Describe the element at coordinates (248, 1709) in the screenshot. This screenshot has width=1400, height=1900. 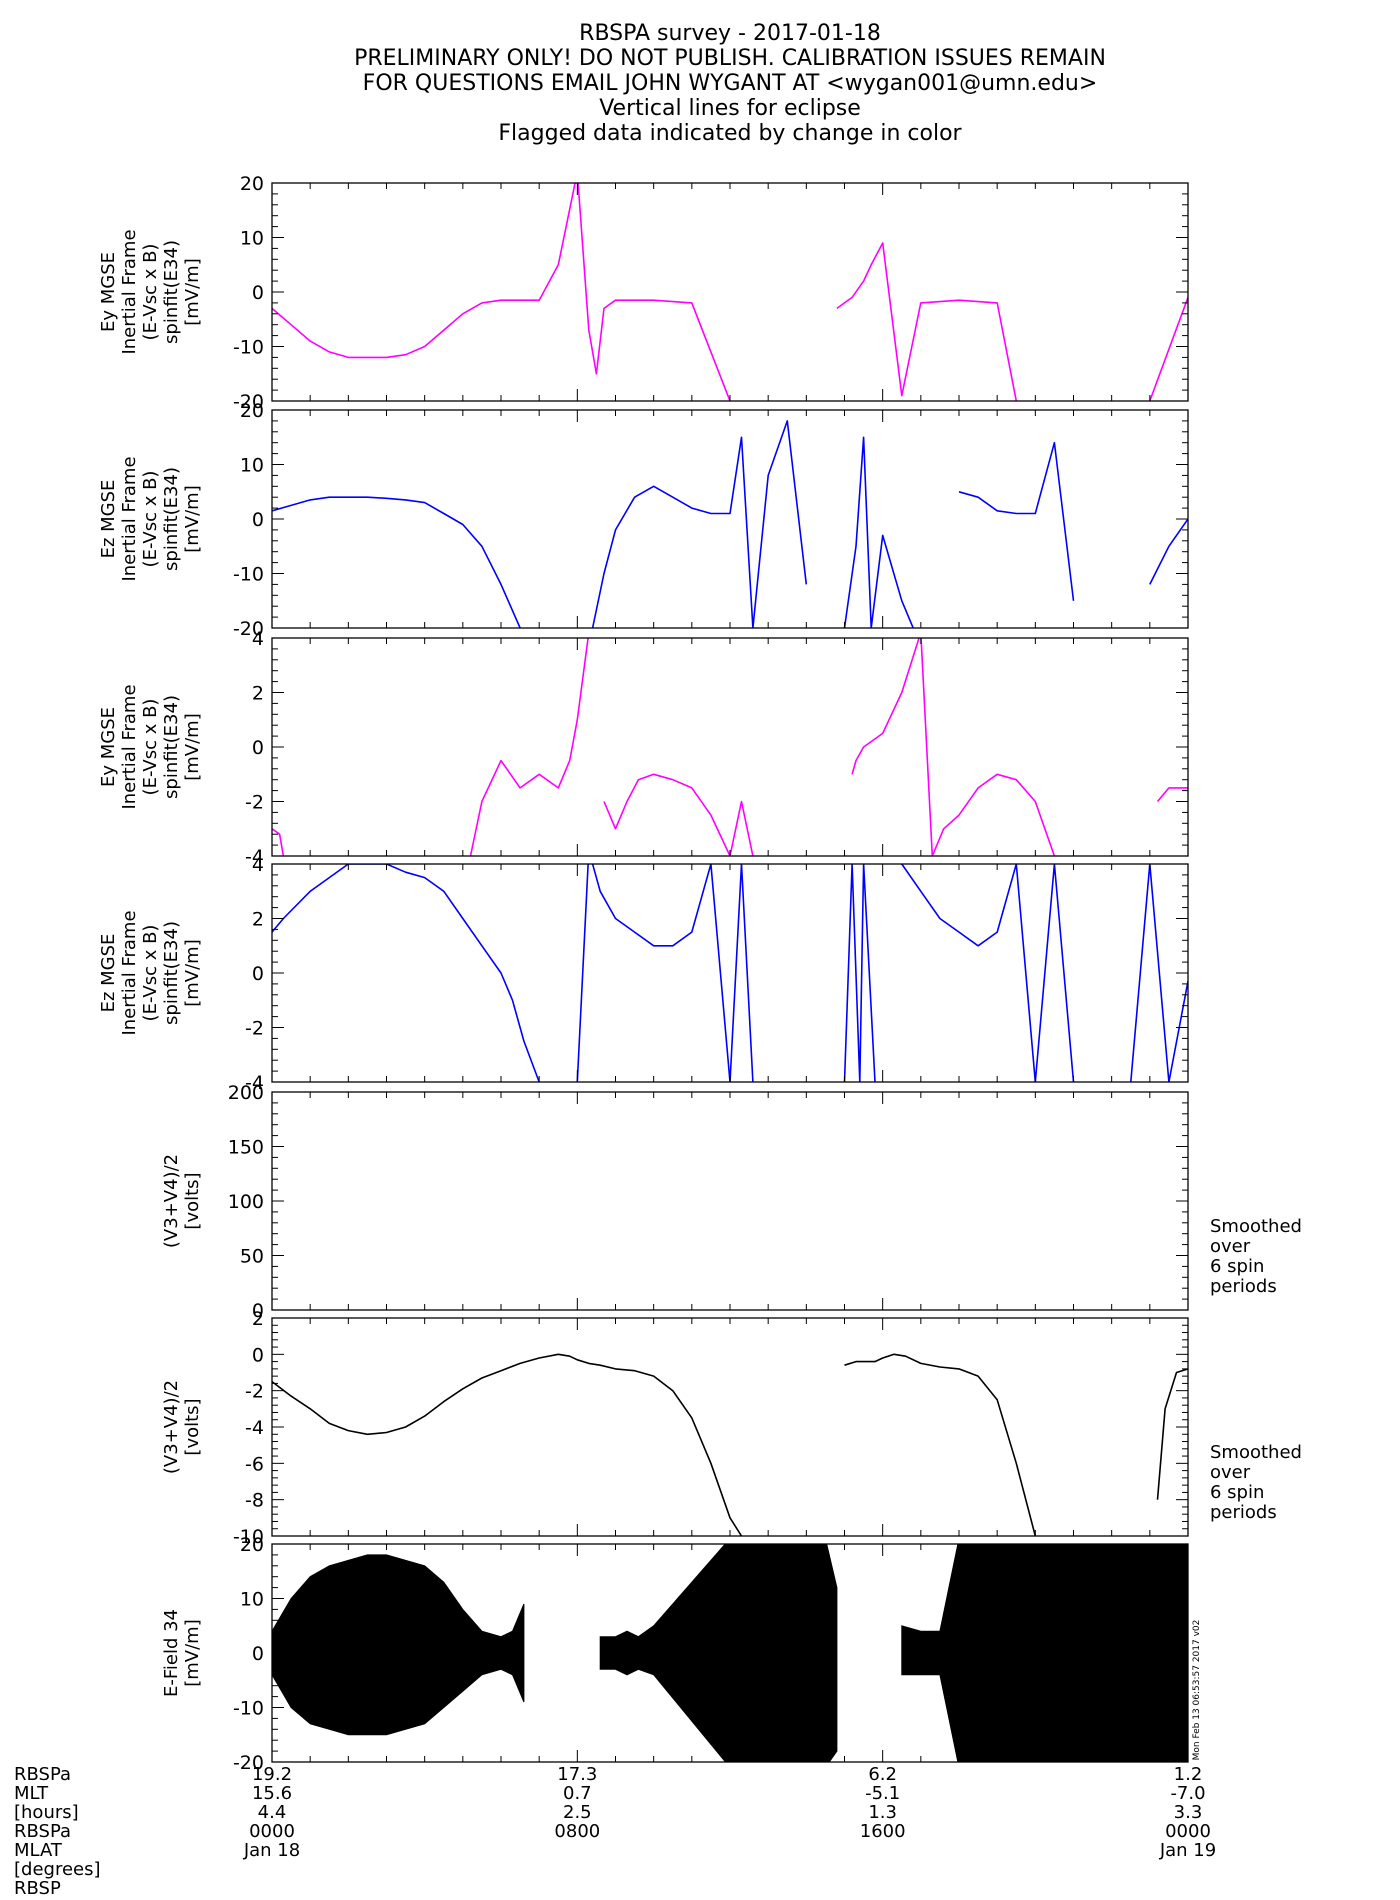
I see `panel-6-ytick-label: -10` at that location.